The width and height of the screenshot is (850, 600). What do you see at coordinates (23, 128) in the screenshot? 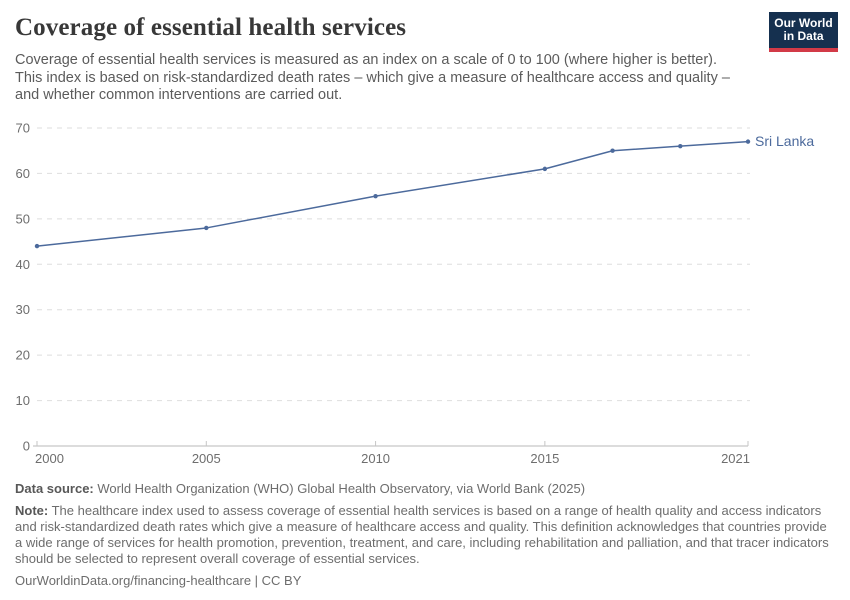
I see `y-tick-label: 70` at bounding box center [23, 128].